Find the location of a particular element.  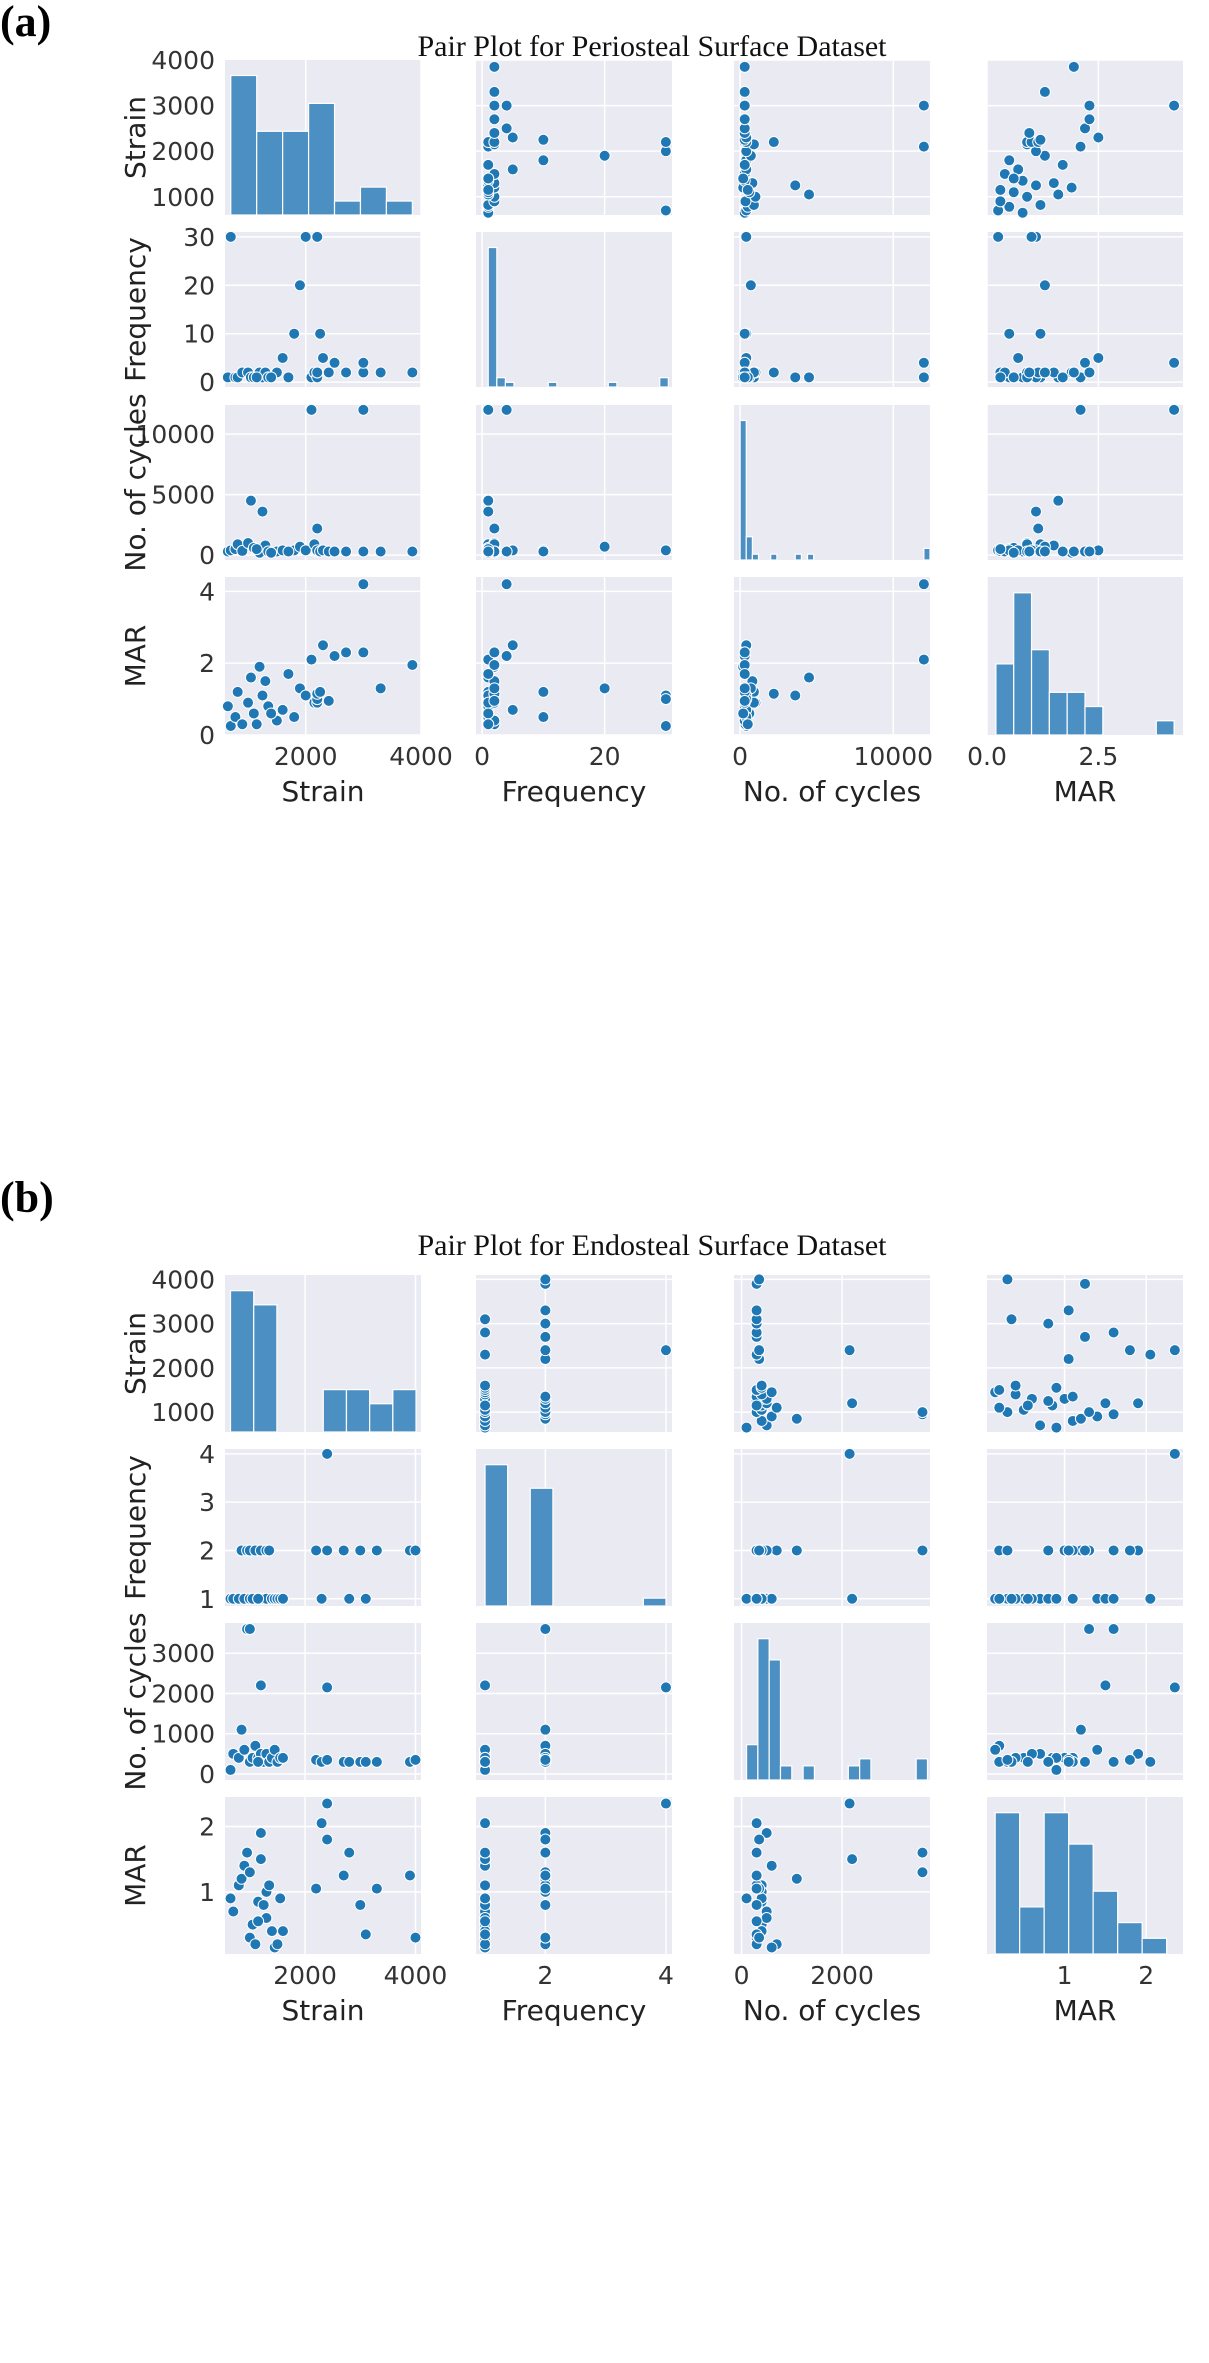

x-axis-label-frequency: Frequency is located at coordinates (574, 2010).